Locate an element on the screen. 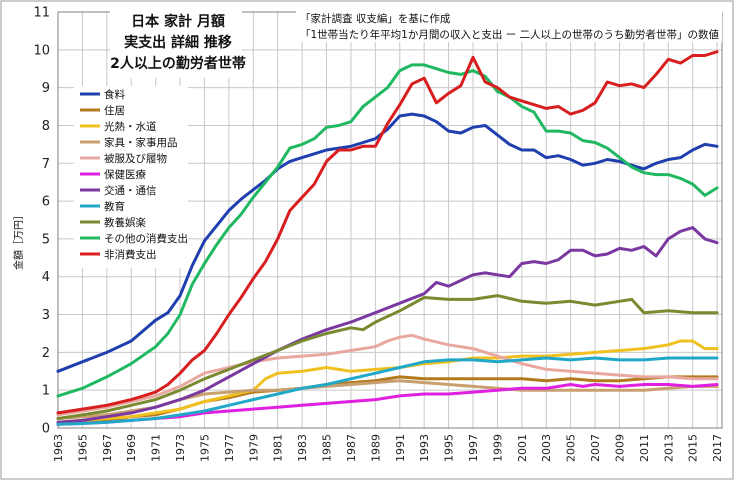 This screenshot has height=480, width=734. legend-label: 非消費支出 is located at coordinates (130, 254).